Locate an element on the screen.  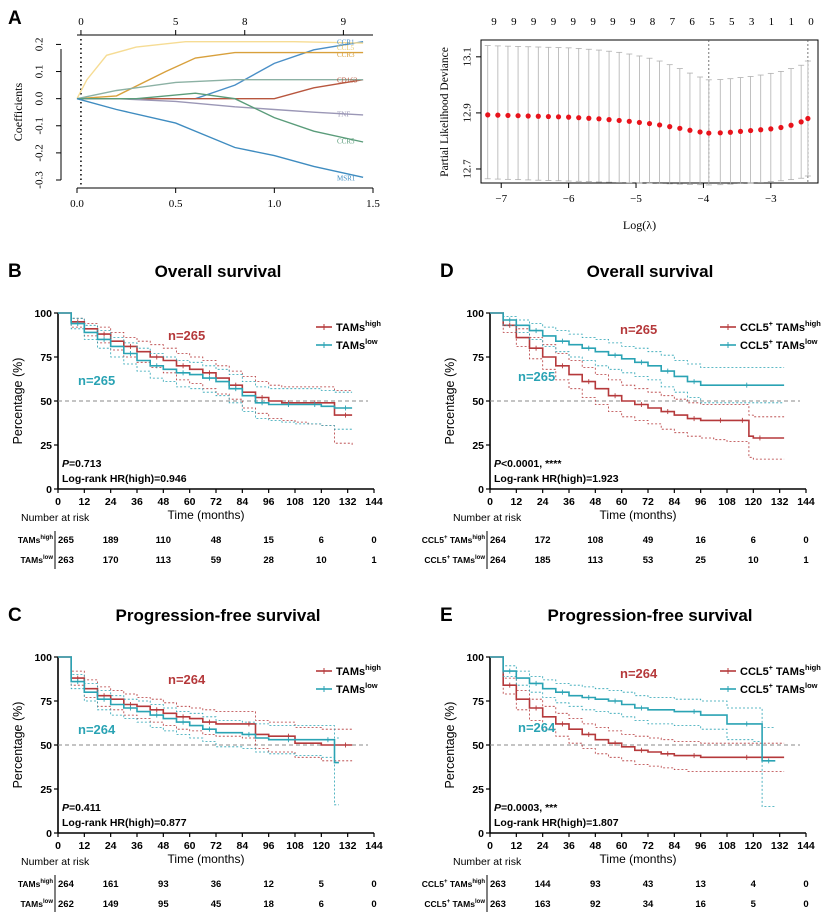
x-tick-label: 1.0 is located at coordinates (274, 204).